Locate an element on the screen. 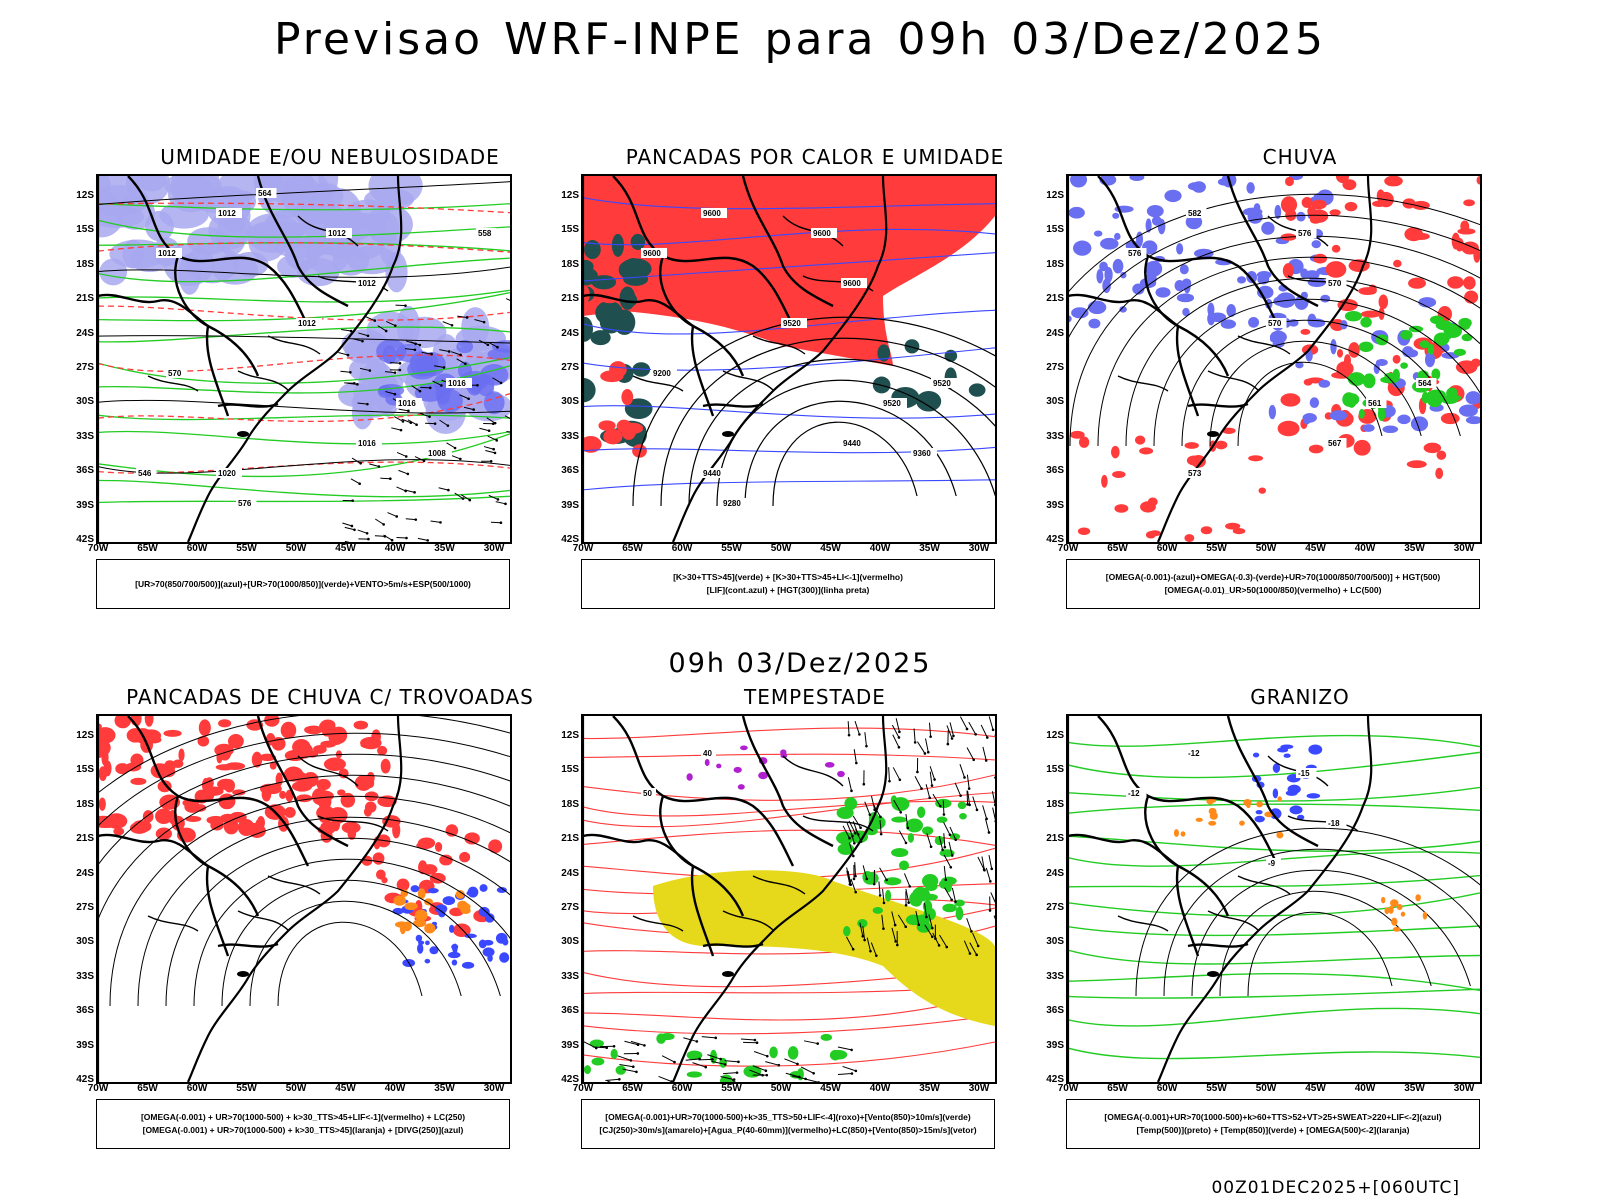  weather-map: -12 -12 -15 -18 -9 is located at coordinates (1274, 899).